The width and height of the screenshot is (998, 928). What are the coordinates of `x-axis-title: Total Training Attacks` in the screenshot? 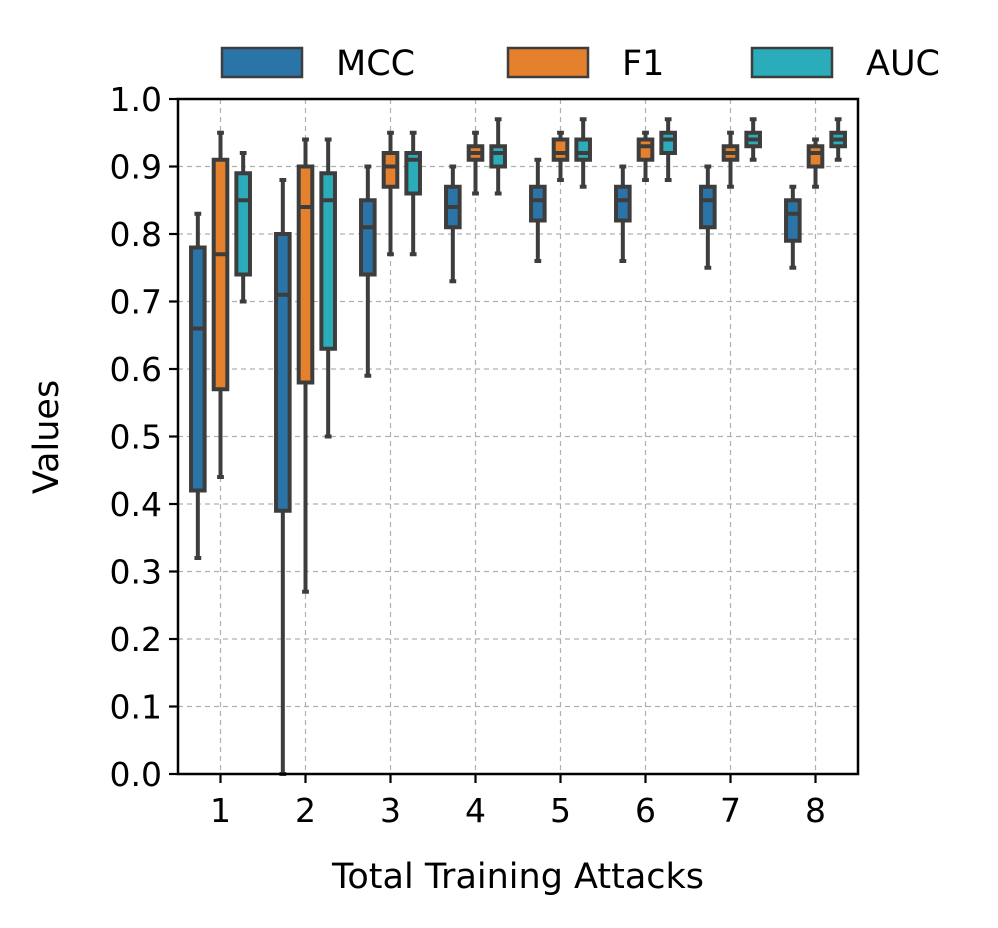 It's located at (517, 877).